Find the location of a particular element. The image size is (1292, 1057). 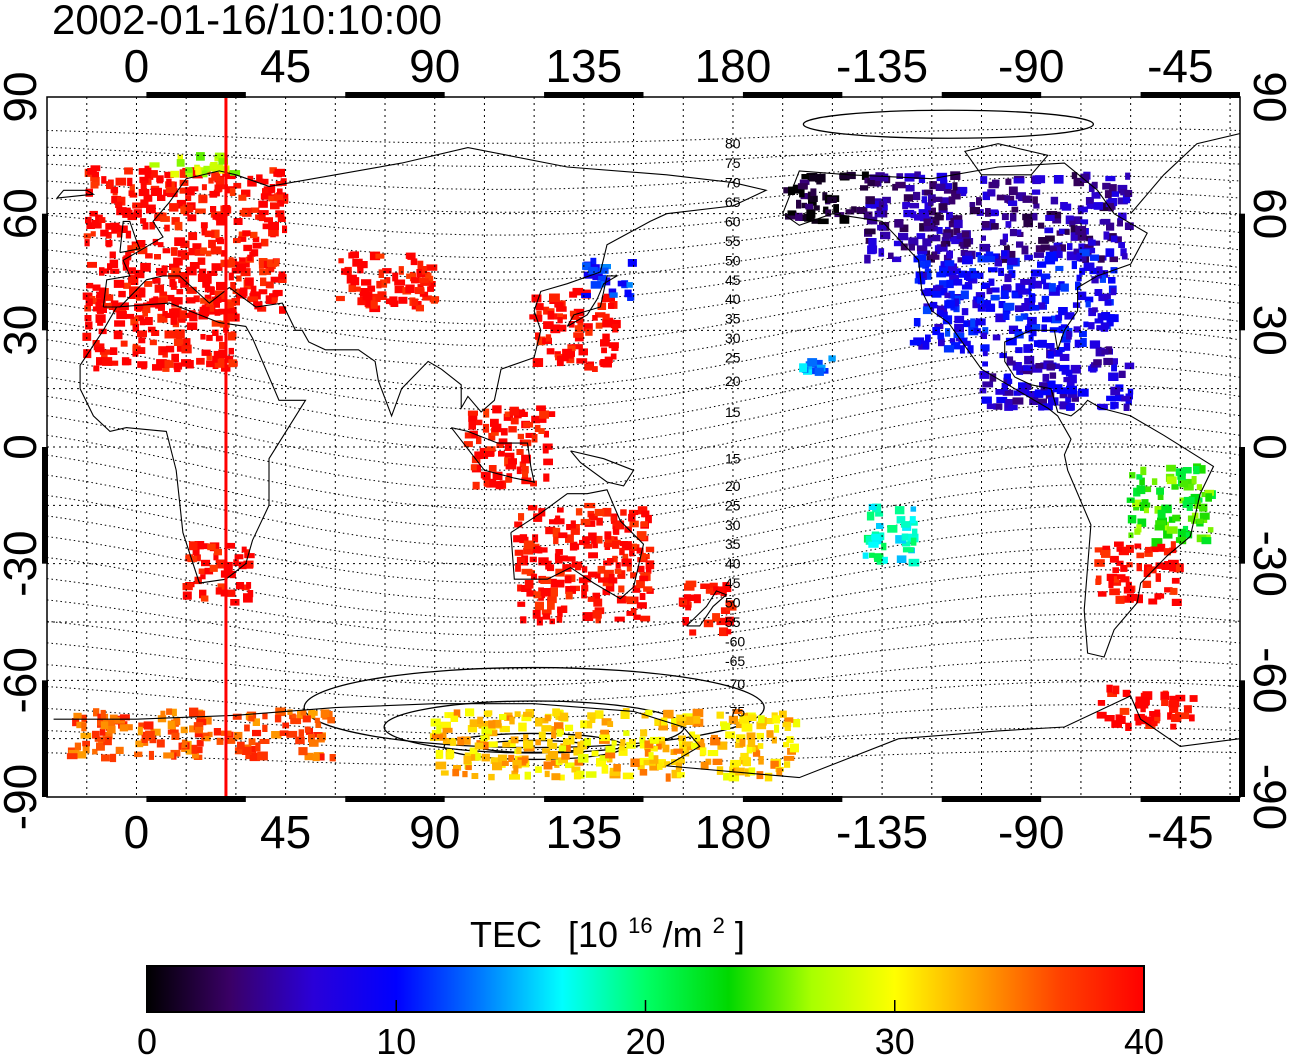

bottom-lon-label: 0 is located at coordinates (137, 832).